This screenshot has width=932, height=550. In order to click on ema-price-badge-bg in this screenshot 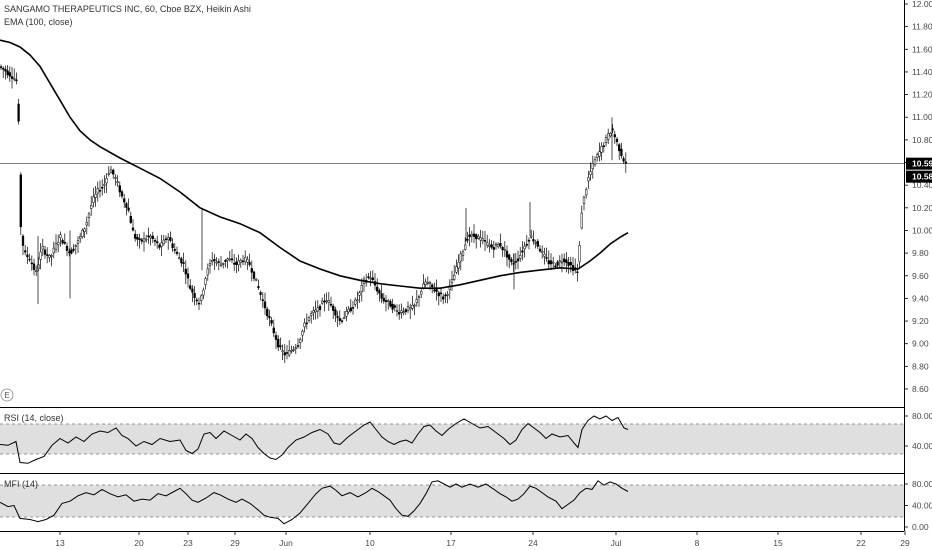, I will do `click(919, 176)`.